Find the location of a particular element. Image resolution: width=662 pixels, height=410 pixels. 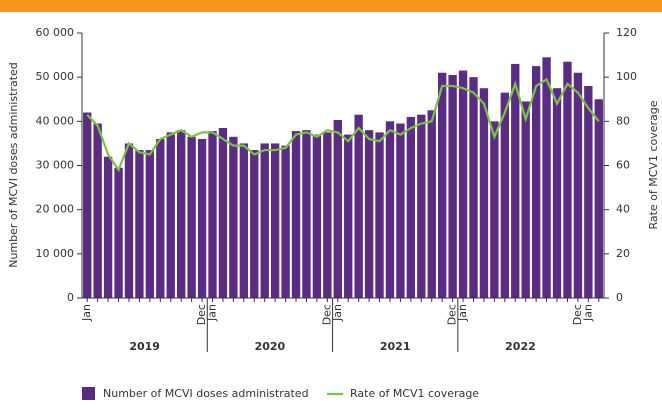

y2-tick-label: 100 is located at coordinates (626, 76).